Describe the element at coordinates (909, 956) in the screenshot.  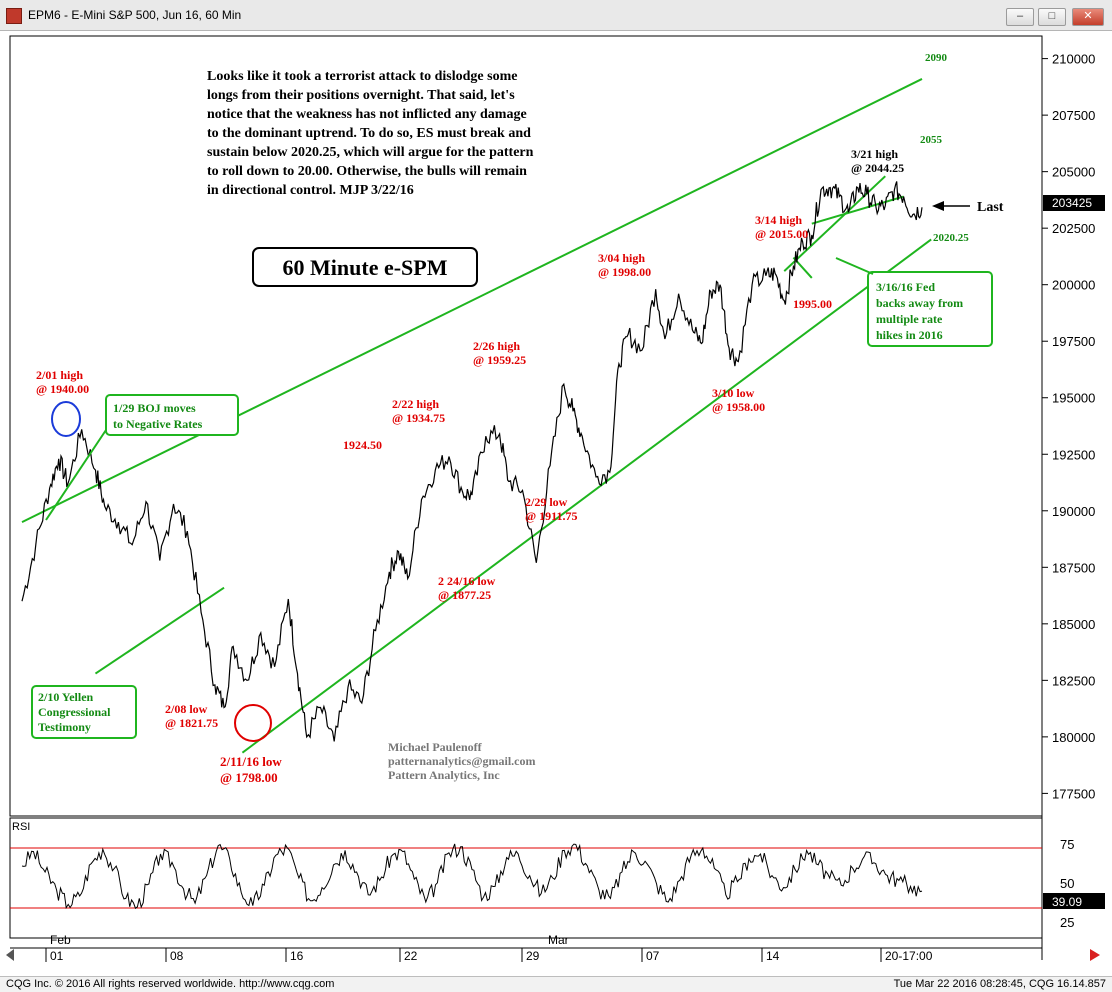
I see `date-tick-label: 20-17:00` at that location.